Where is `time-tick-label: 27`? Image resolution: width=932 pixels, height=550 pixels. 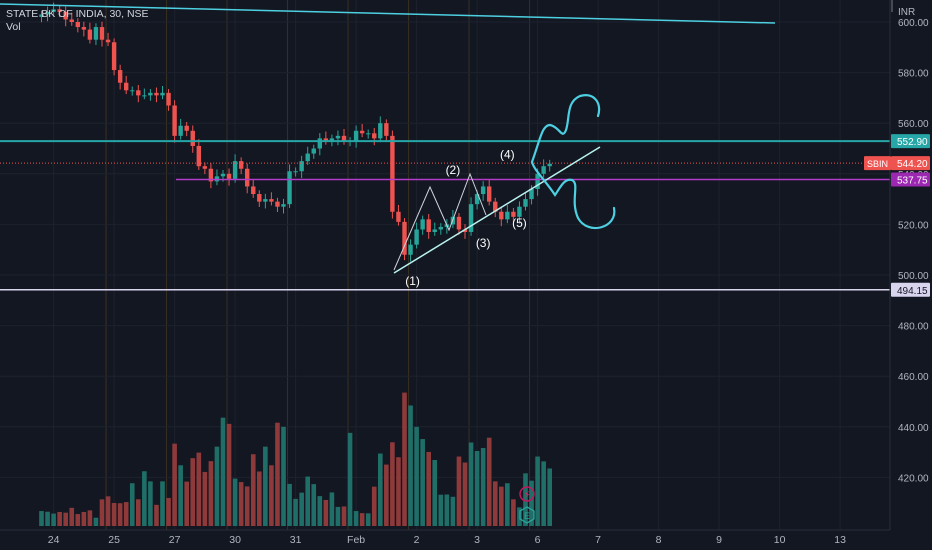
time-tick-label: 27 is located at coordinates (175, 540).